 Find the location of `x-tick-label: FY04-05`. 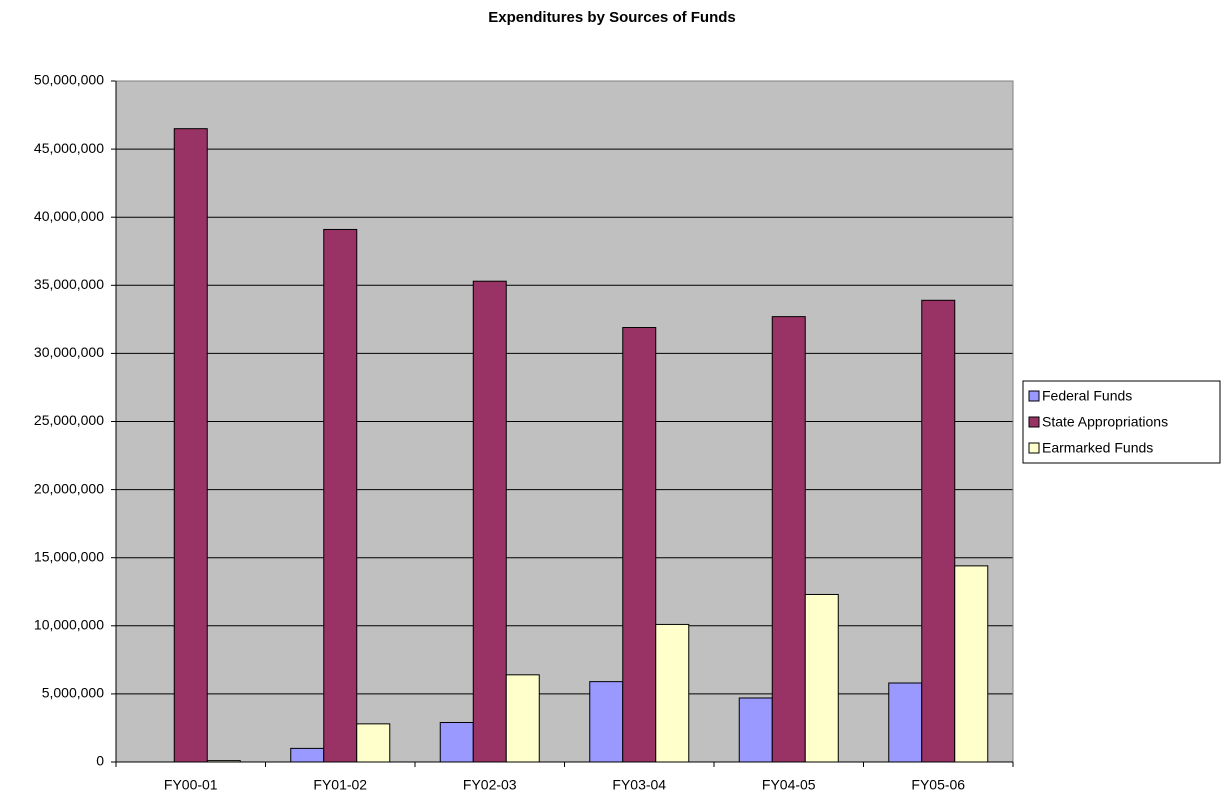

x-tick-label: FY04-05 is located at coordinates (789, 785).